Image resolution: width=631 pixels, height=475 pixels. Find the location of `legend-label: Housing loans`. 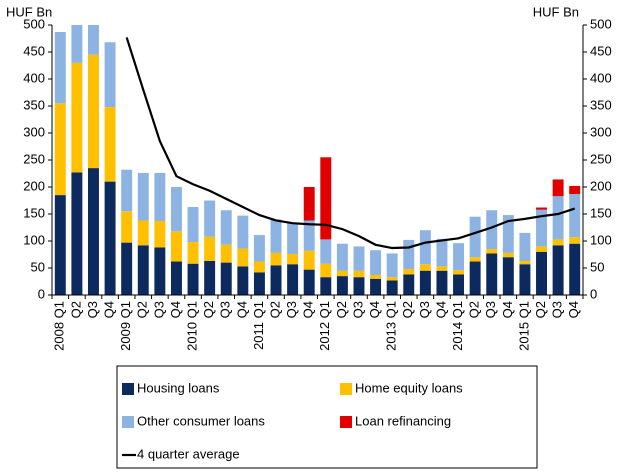

legend-label: Housing loans is located at coordinates (178, 387).